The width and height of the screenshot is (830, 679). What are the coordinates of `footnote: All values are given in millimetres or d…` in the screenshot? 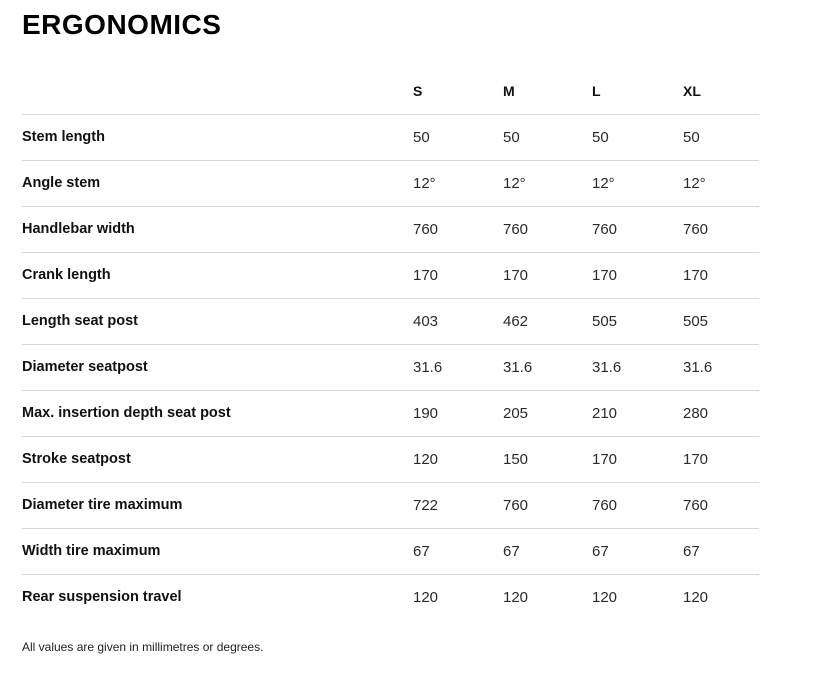 It's located at (143, 647).